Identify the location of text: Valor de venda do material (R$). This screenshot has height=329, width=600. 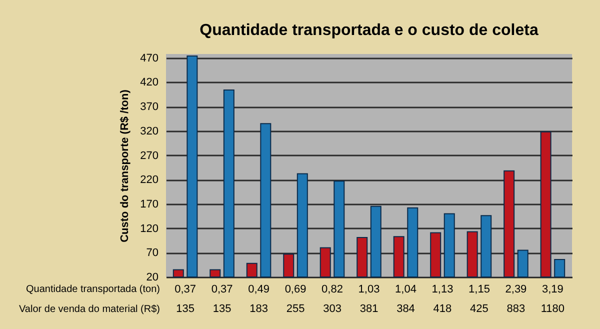
(89, 309).